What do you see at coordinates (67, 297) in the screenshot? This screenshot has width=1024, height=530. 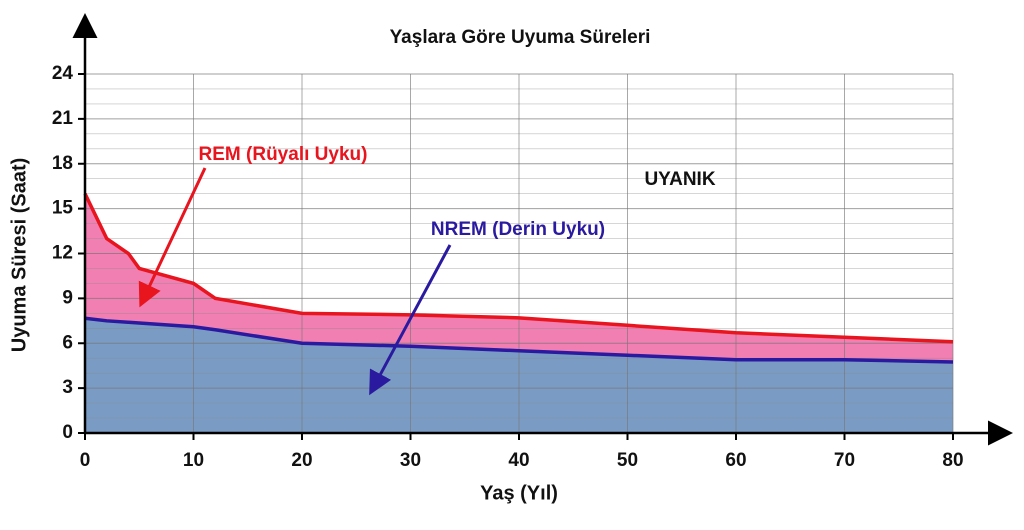 I see `y-tick-label: 9` at bounding box center [67, 297].